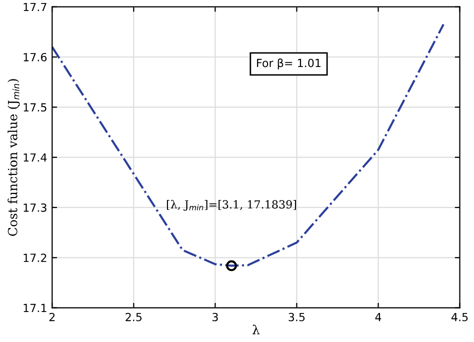 The width and height of the screenshot is (474, 342). I want to click on x-tick-label: 4.5, so click(459, 317).